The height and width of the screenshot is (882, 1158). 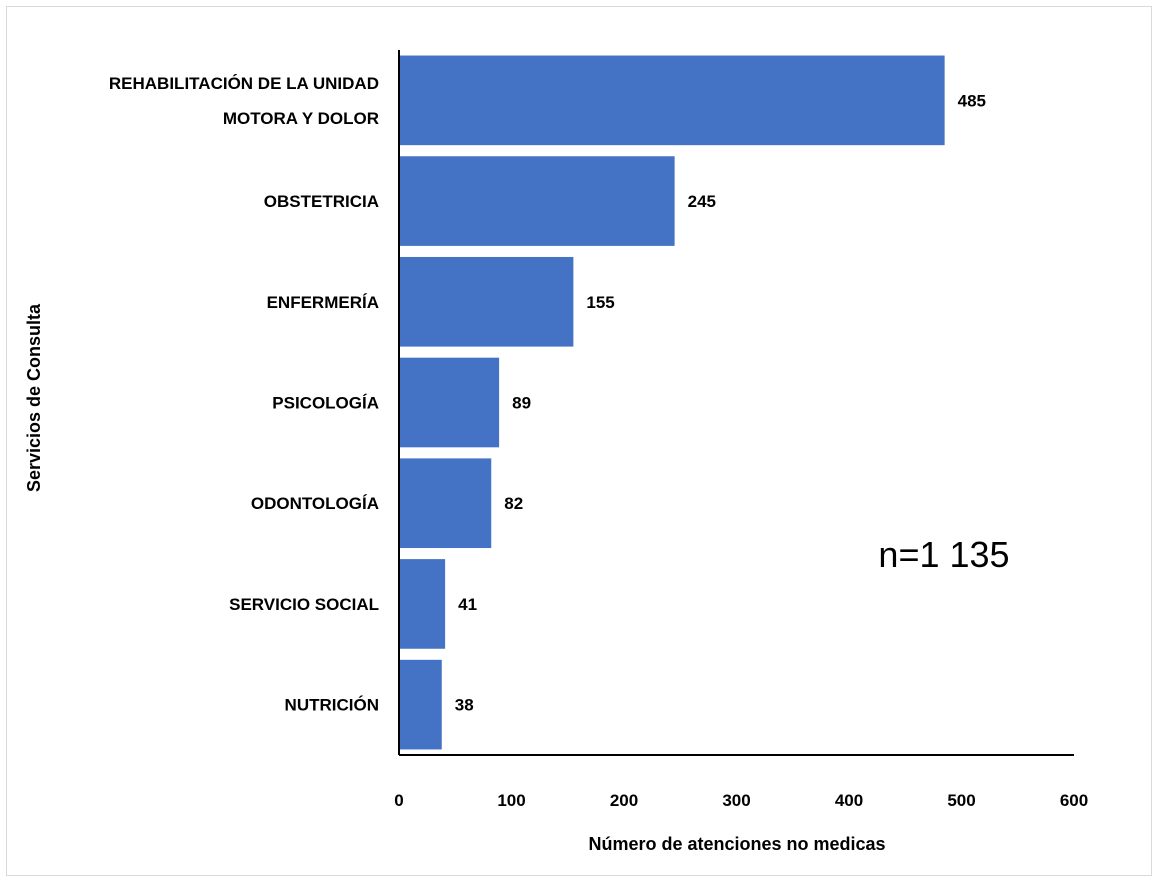 What do you see at coordinates (464, 705) in the screenshot?
I see `value-label-6: 38` at bounding box center [464, 705].